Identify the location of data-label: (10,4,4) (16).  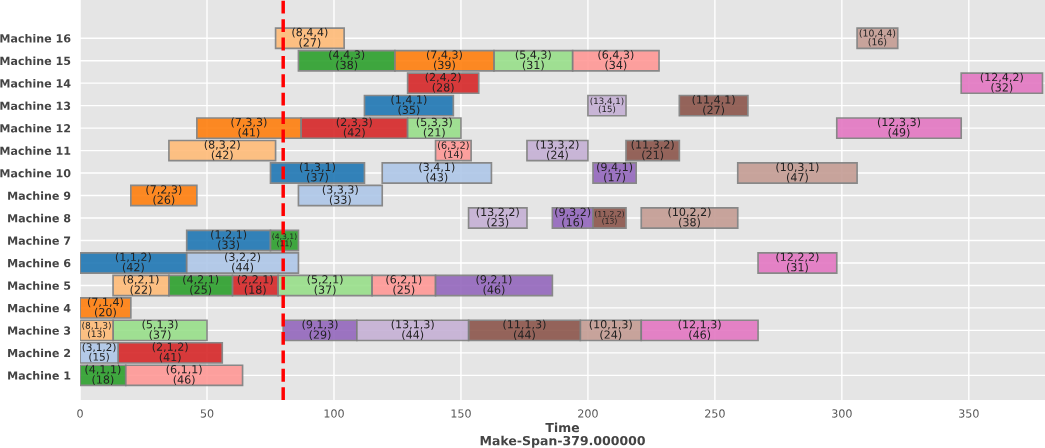
(877, 38).